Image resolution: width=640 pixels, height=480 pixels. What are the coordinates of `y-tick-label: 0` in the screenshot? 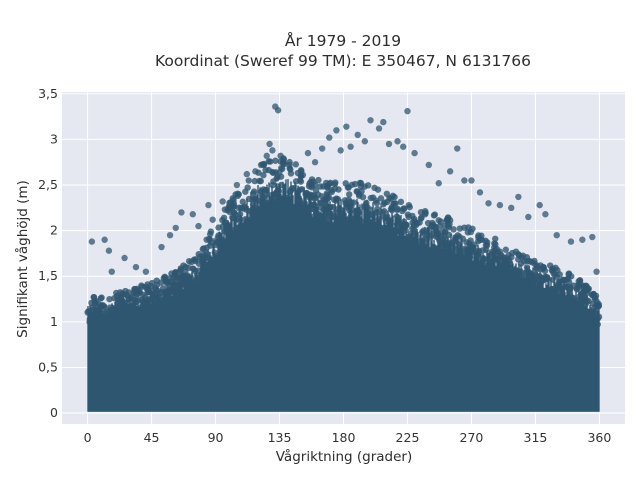 It's located at (54, 412).